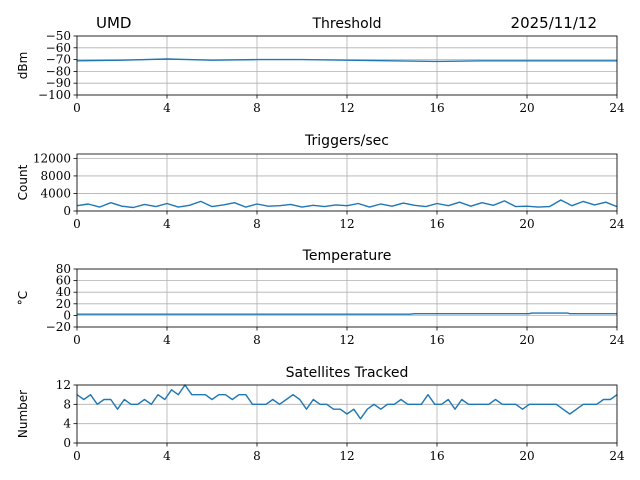  Describe the element at coordinates (346, 60) in the screenshot. I see `threshold-series-line` at that location.